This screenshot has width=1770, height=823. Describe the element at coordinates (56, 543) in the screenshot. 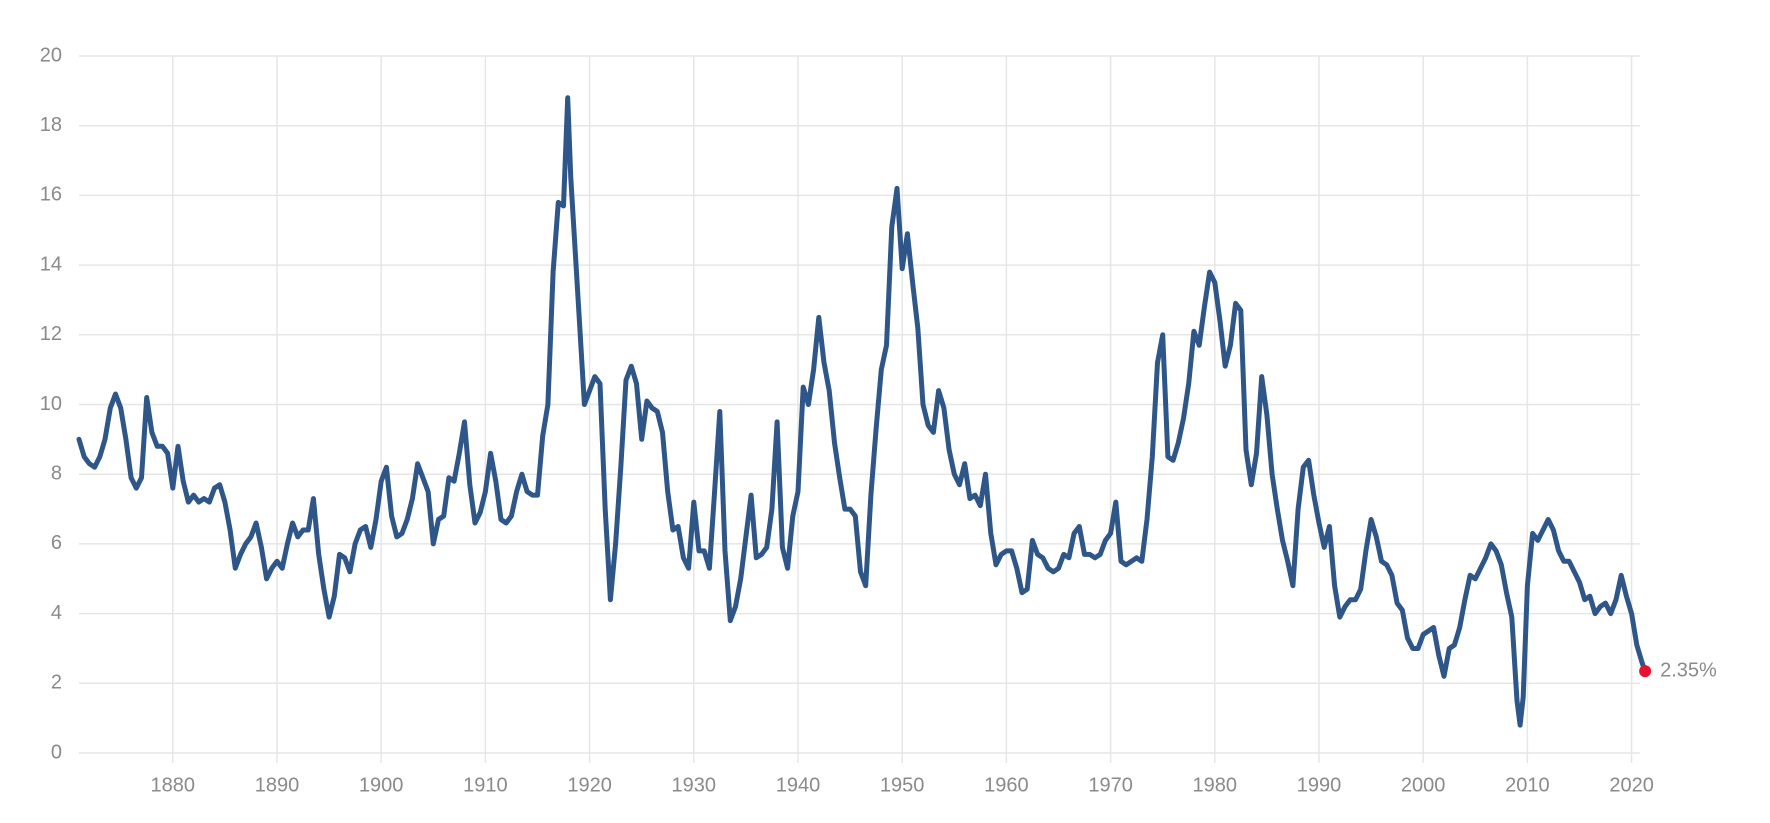

I see `y-tick-label: 6` at that location.